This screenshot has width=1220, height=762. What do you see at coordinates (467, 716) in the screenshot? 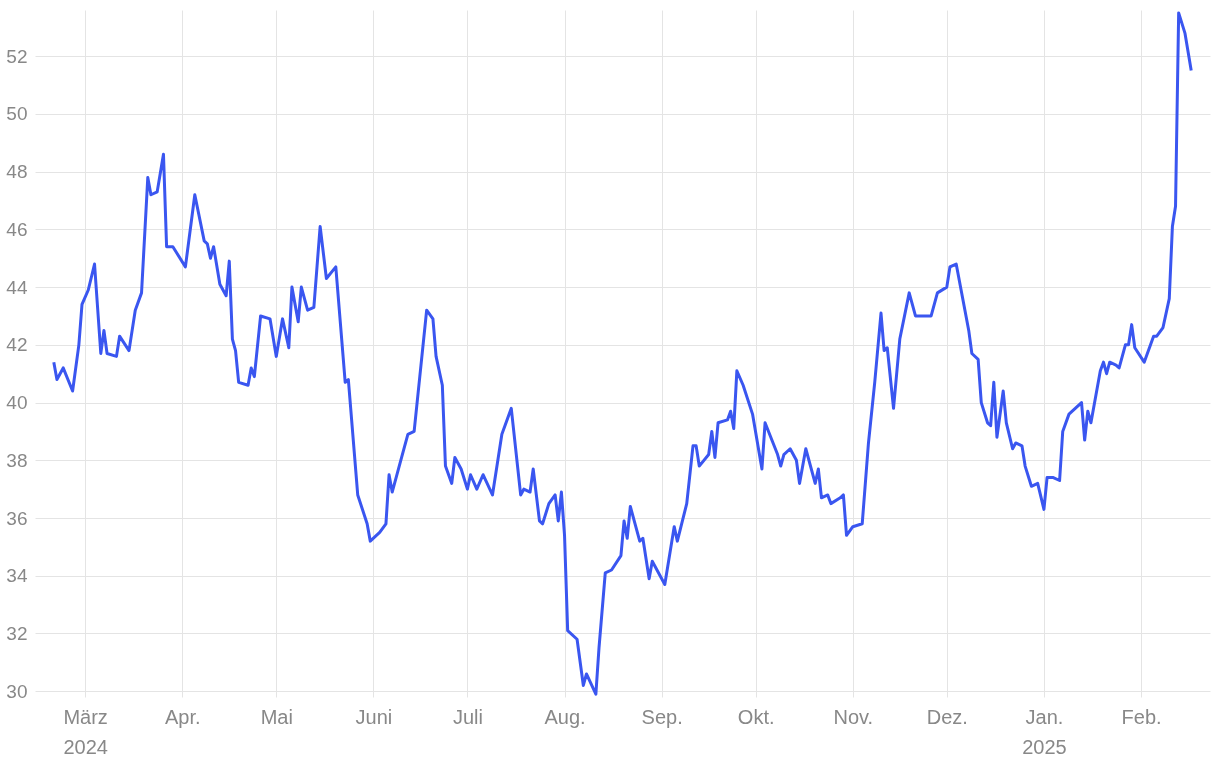
I see `x-tick-label: Juli` at bounding box center [467, 716].